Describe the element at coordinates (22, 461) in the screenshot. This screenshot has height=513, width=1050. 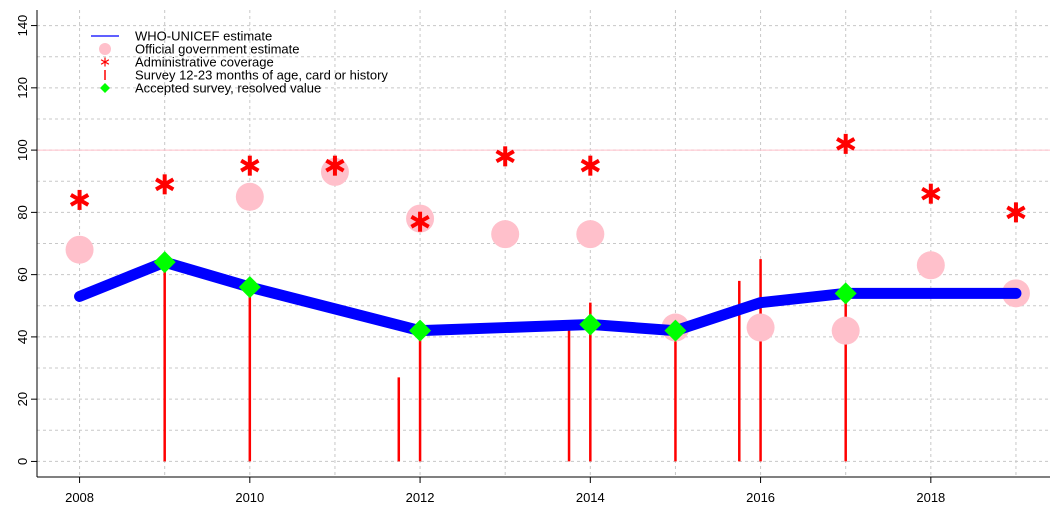
I see `y-tick-label: 0` at that location.